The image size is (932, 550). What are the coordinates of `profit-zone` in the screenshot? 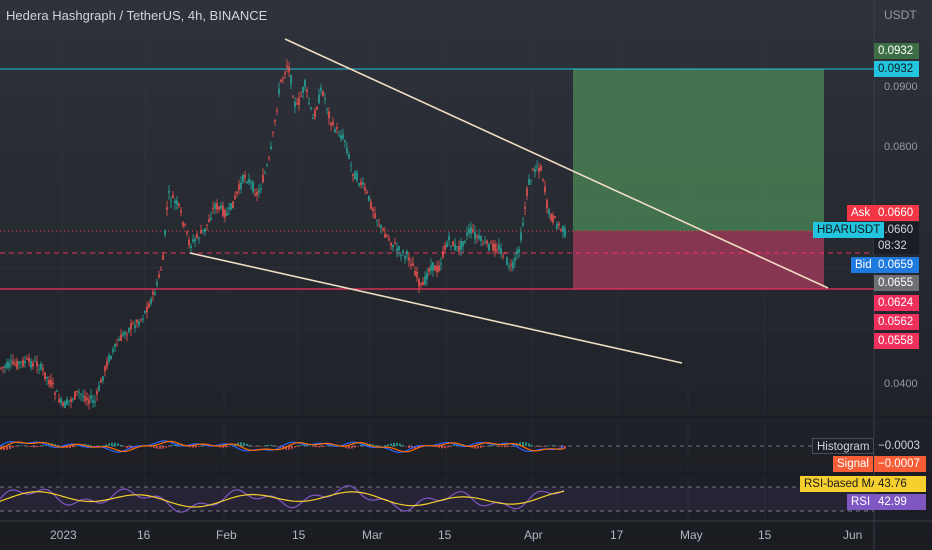 It's located at (698, 150).